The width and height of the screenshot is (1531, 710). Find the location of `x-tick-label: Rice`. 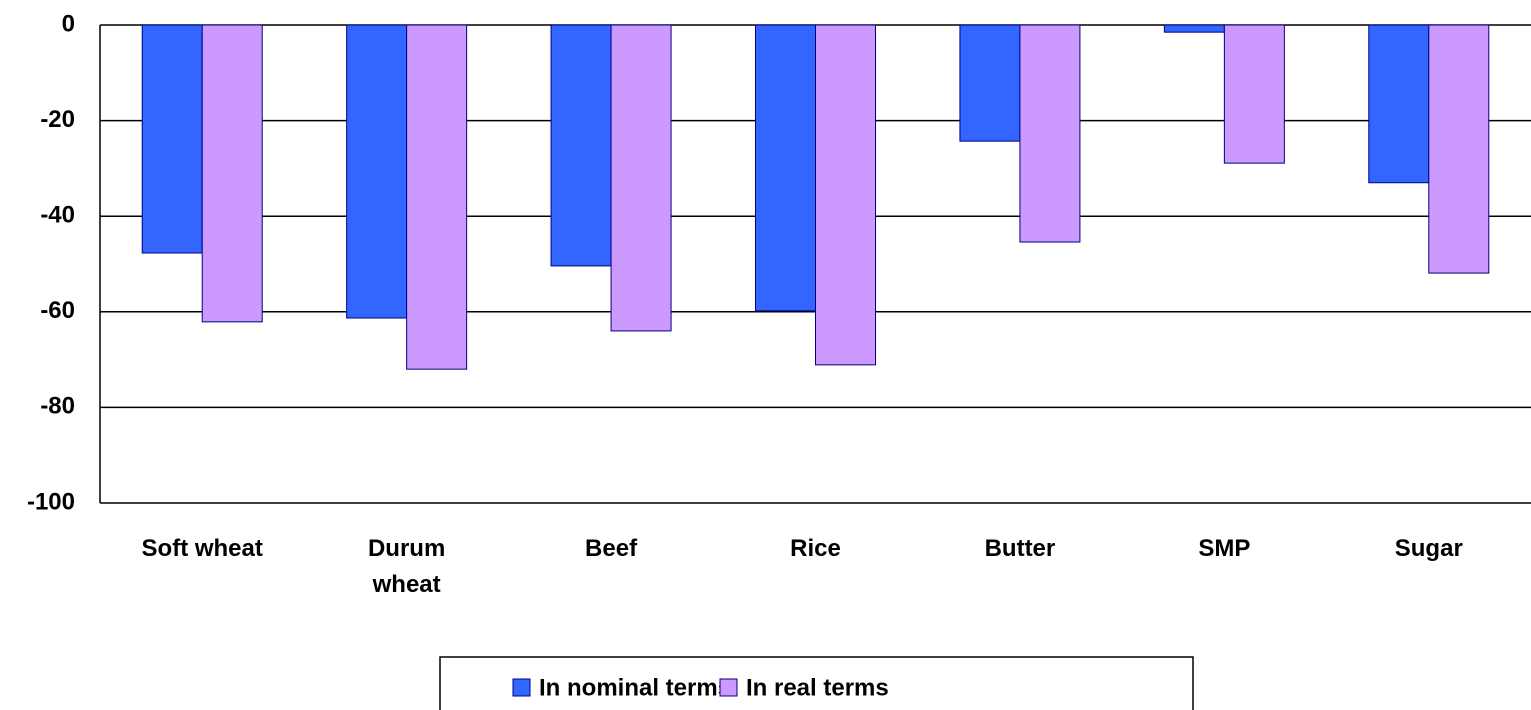

x-tick-label: Rice is located at coordinates (815, 548).